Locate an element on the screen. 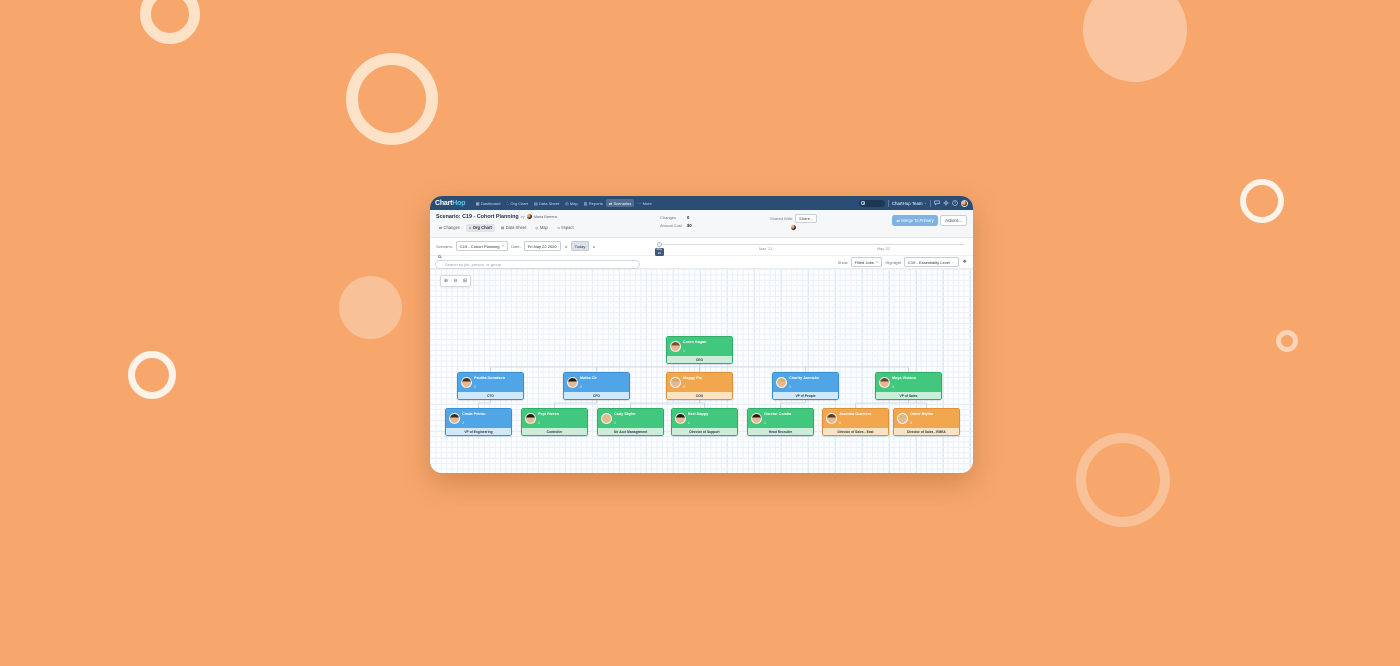 This screenshot has height=666, width=1400. person-name: Cinda Petrou is located at coordinates (474, 414).